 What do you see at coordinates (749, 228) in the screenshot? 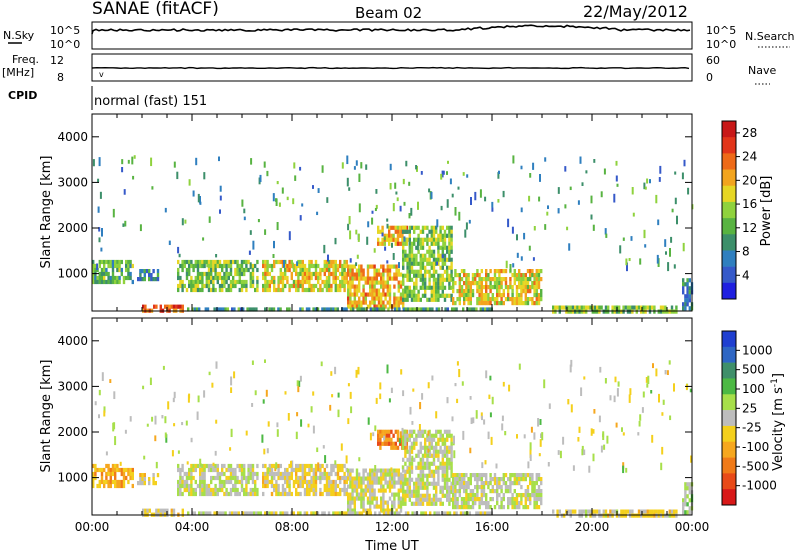
I see `colorbar-tick-label: 12` at bounding box center [749, 228].